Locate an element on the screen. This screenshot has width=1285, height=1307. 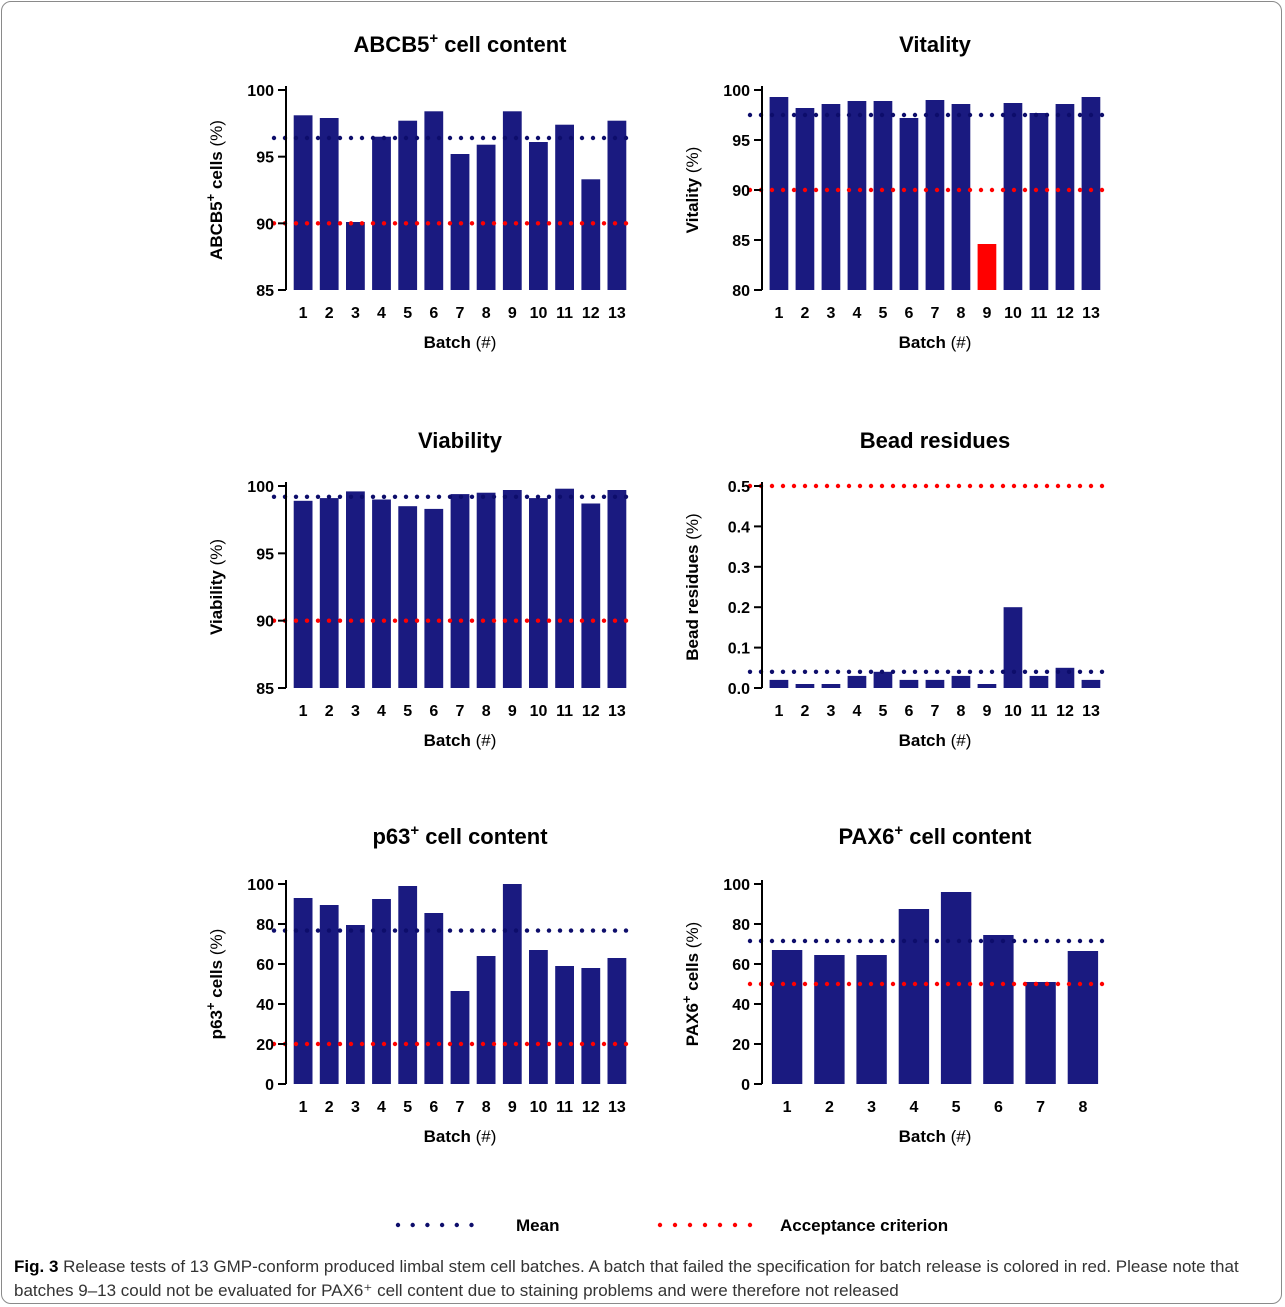
legend-mean-line is located at coordinates (434, 1225).